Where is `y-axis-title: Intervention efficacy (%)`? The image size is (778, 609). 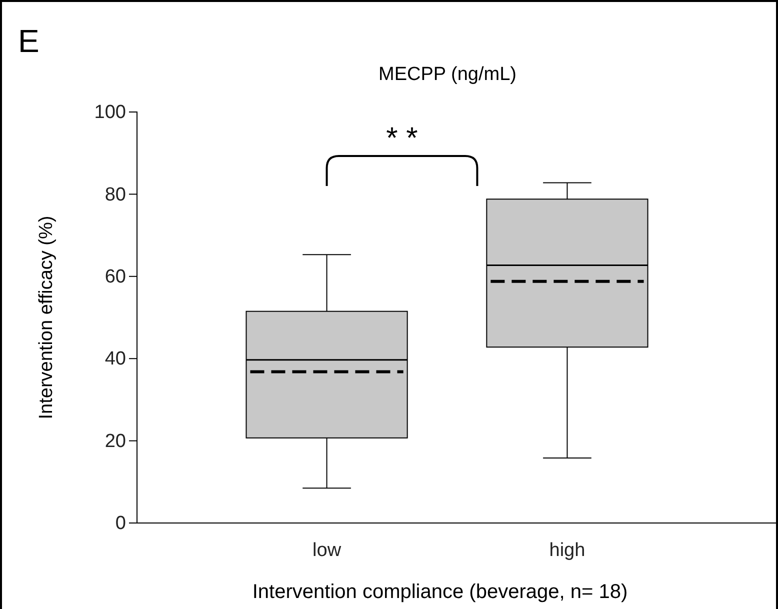
y-axis-title: Intervention efficacy (%) is located at coordinates (46, 318).